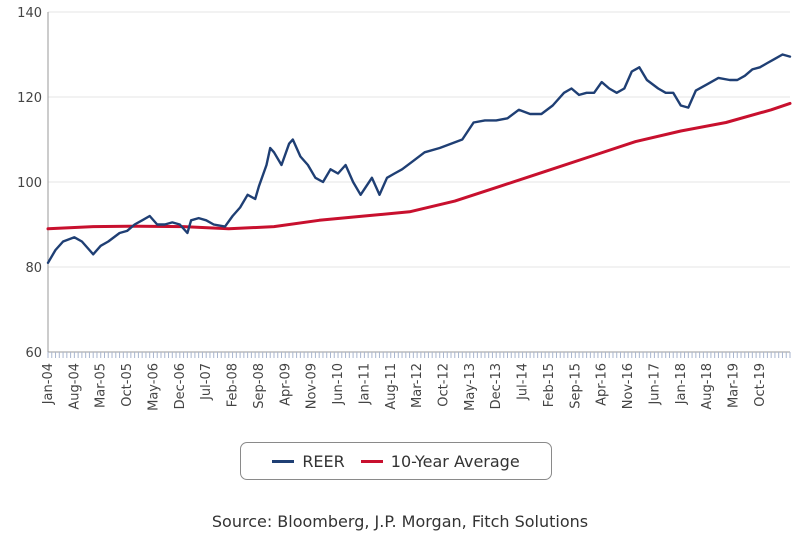  I want to click on x-tick-label: Nov-16, so click(628, 386).